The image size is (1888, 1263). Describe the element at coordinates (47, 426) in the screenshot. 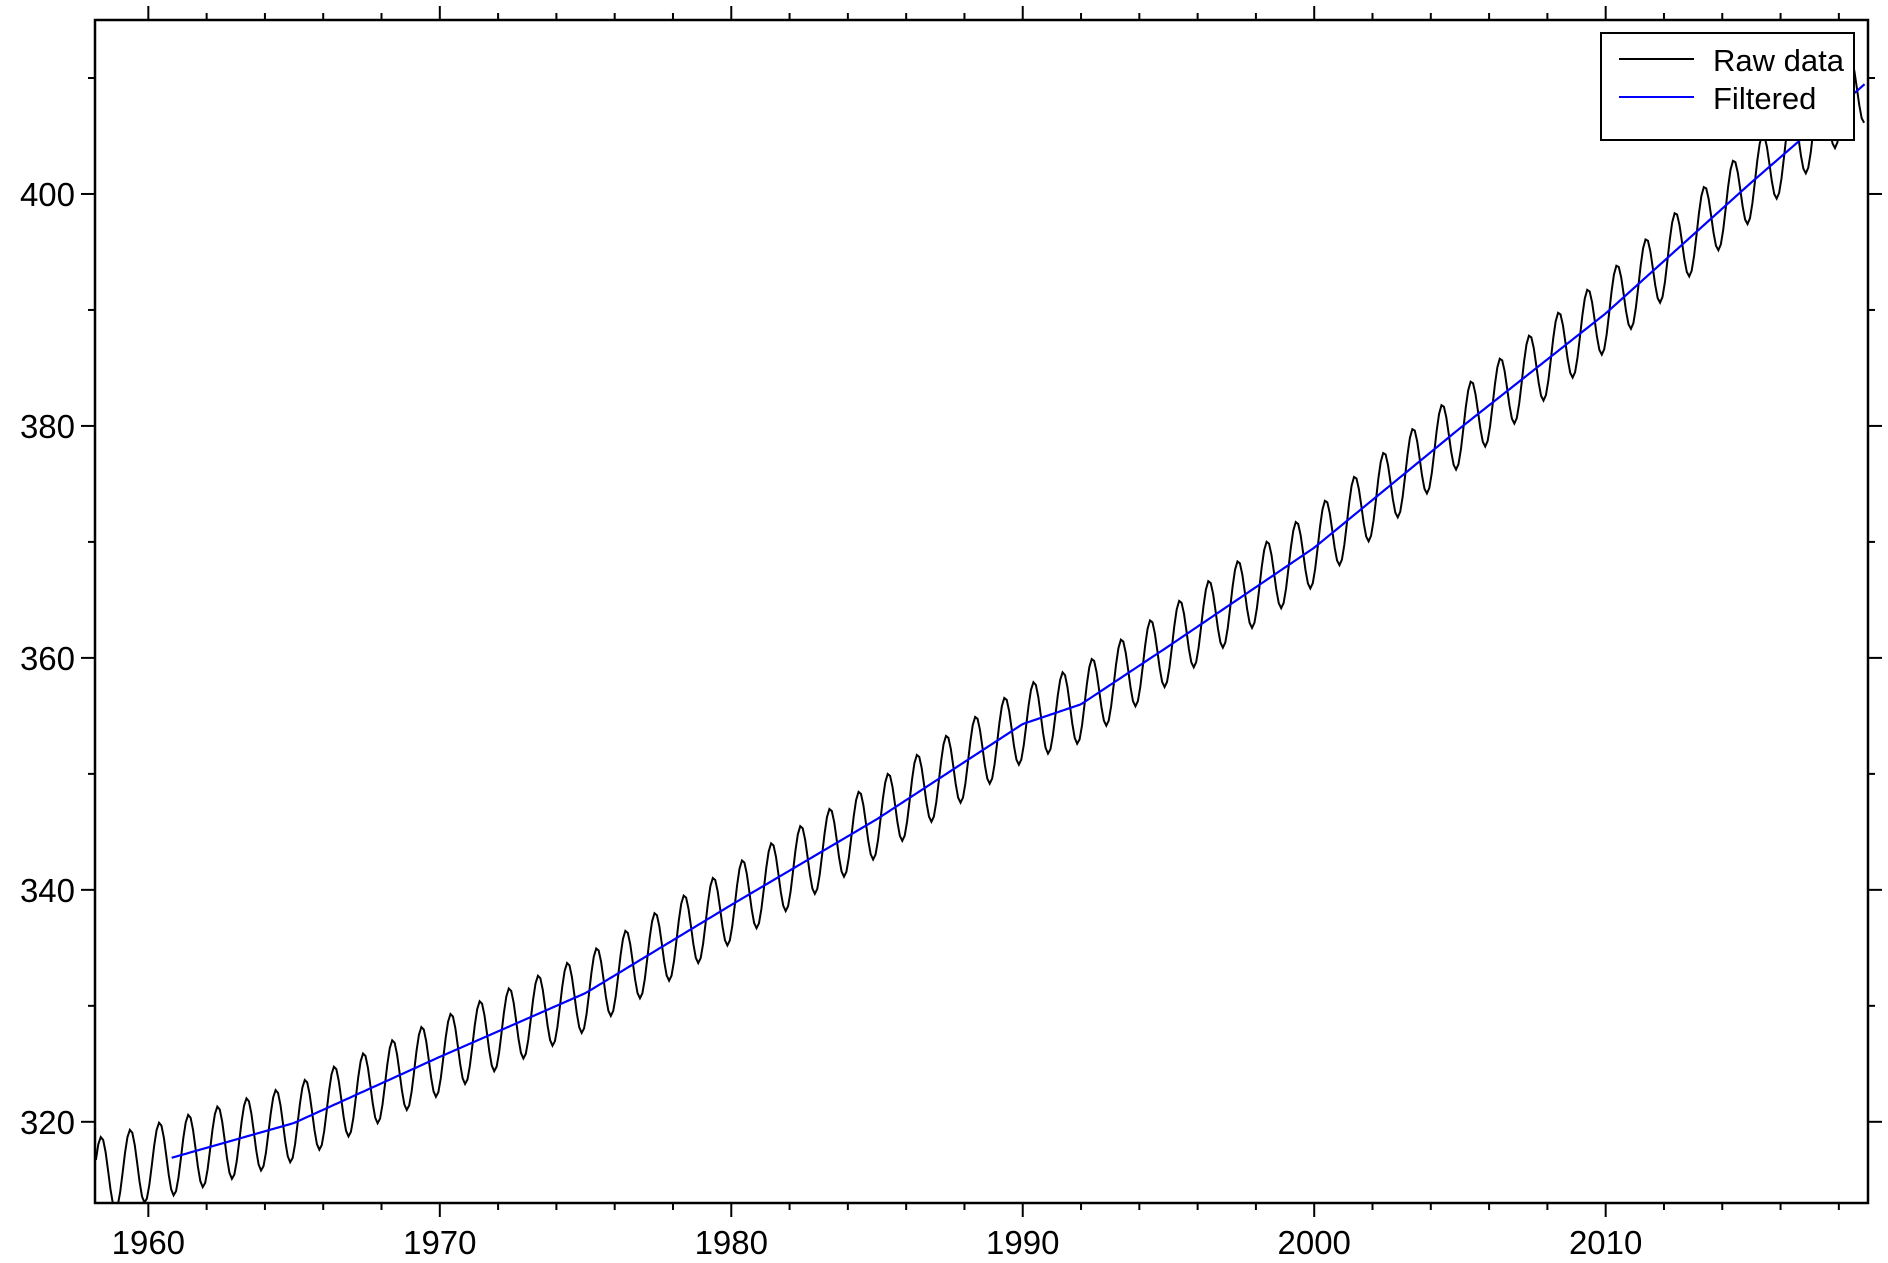

I see `y-tick-label: 380` at that location.